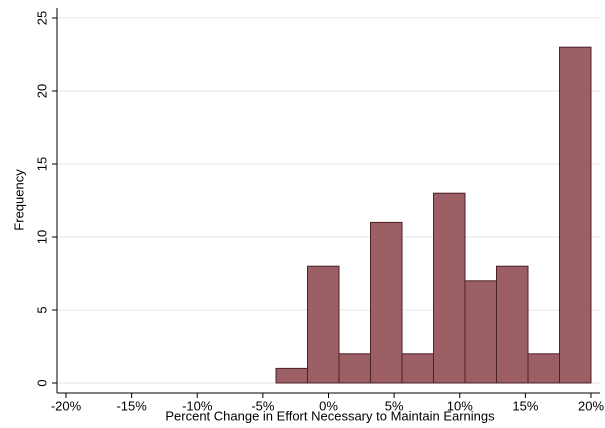 This screenshot has width=605, height=428. Describe the element at coordinates (197, 405) in the screenshot. I see `x-tick-label: -10%` at that location.